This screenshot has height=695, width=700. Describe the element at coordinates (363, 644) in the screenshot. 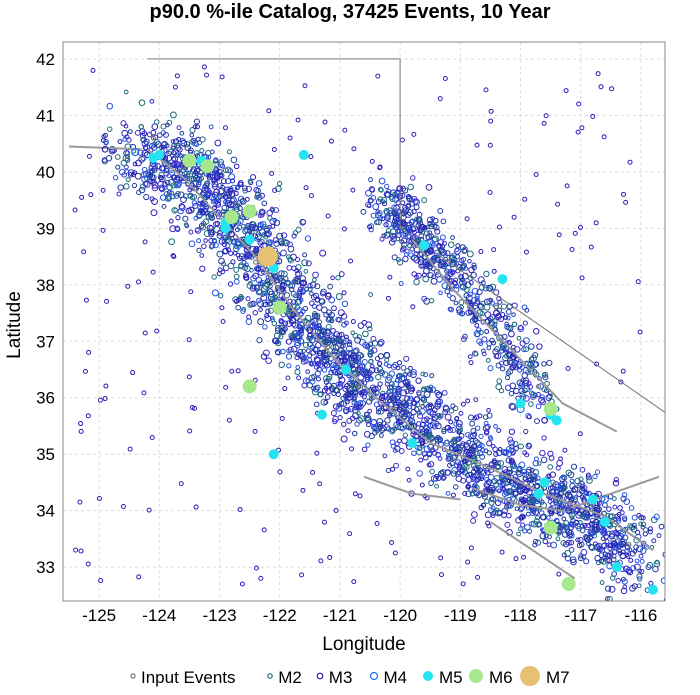

I see `x-axis-label: Longitude` at that location.